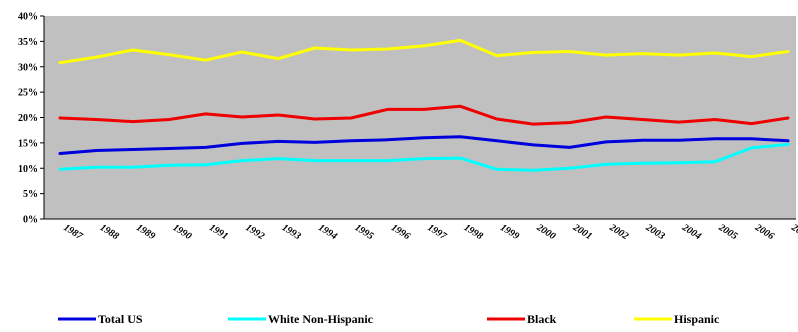  I want to click on y-axis: 0% 5% 10% 15% 20% 25% 30% 35% 40%, so click(31, 119).